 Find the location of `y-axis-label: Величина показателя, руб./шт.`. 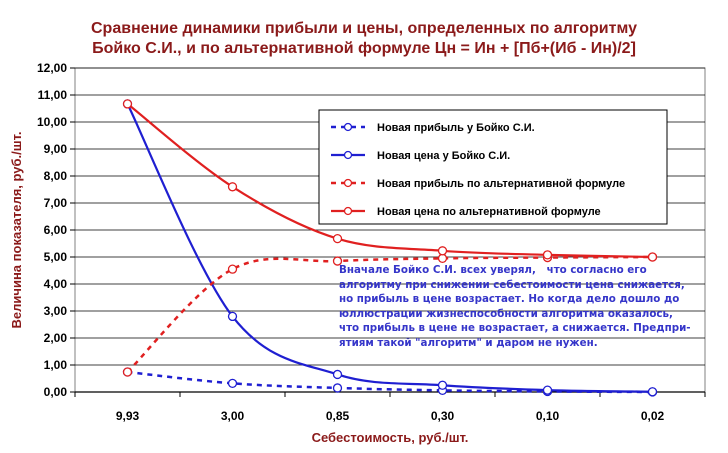

y-axis-label: Величина показателя, руб./шт. is located at coordinates (16, 230).